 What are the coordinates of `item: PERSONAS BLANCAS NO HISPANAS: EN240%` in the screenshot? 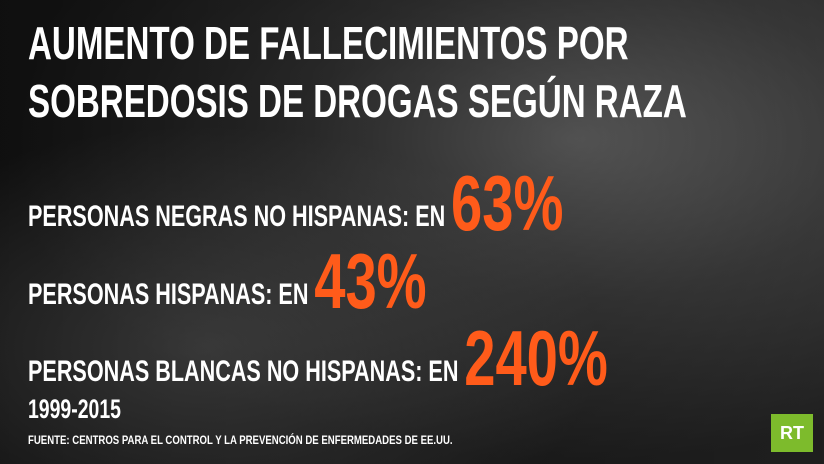 It's located at (318, 358).